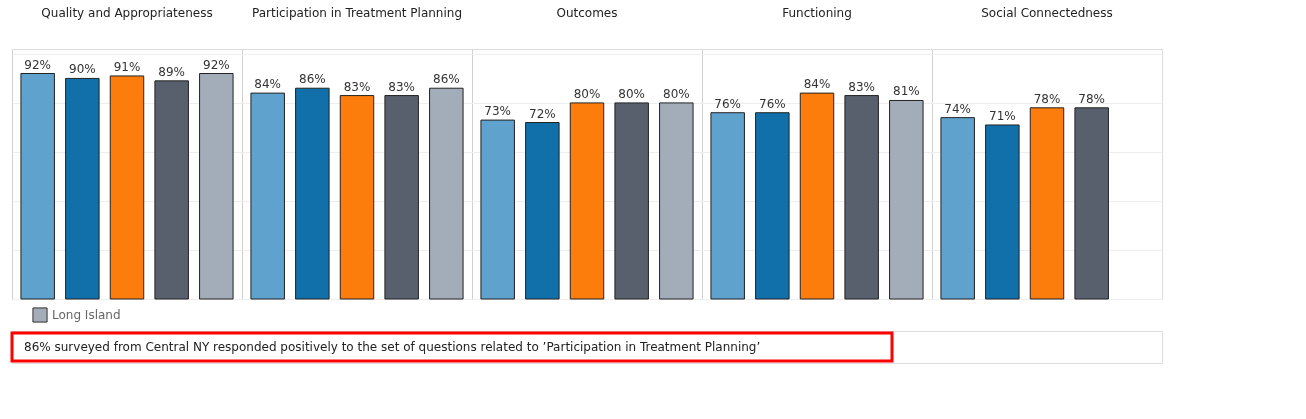 The image size is (1306, 419). Describe the element at coordinates (906, 91) in the screenshot. I see `data-label: 81%` at that location.